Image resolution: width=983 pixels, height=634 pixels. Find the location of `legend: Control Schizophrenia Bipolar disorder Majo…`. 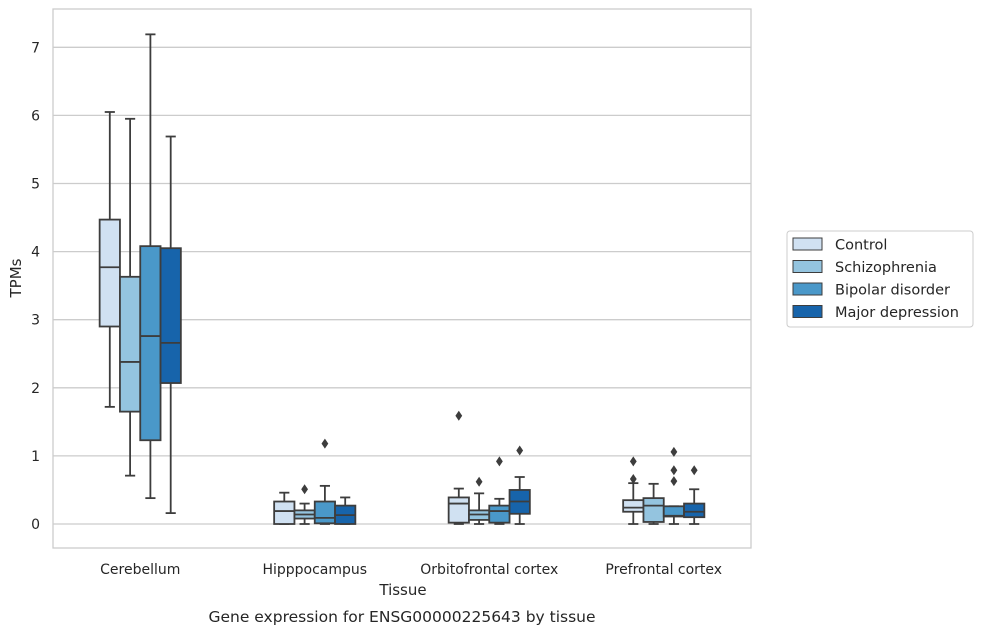

legend: Control Schizophrenia Bipolar disorder Majo… is located at coordinates (880, 279).